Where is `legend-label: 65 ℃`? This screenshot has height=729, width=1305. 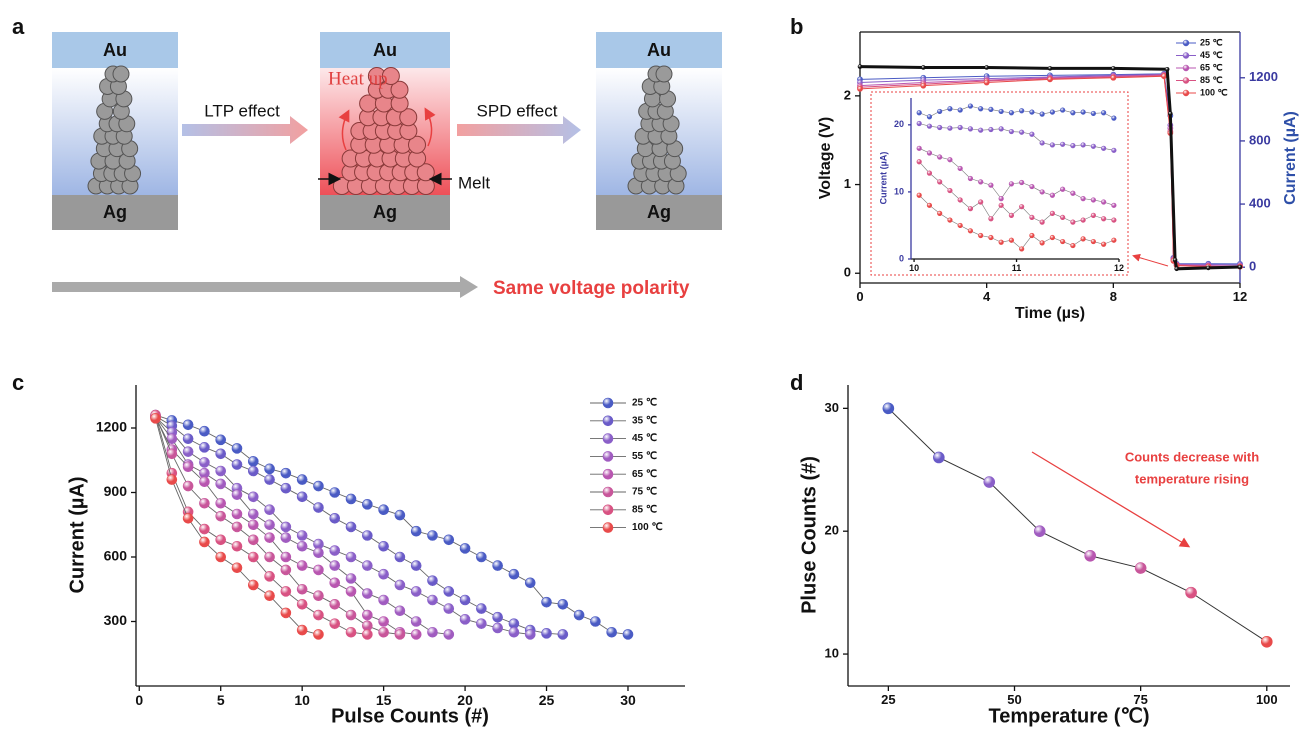
legend-label: 65 ℃ is located at coordinates (644, 474).